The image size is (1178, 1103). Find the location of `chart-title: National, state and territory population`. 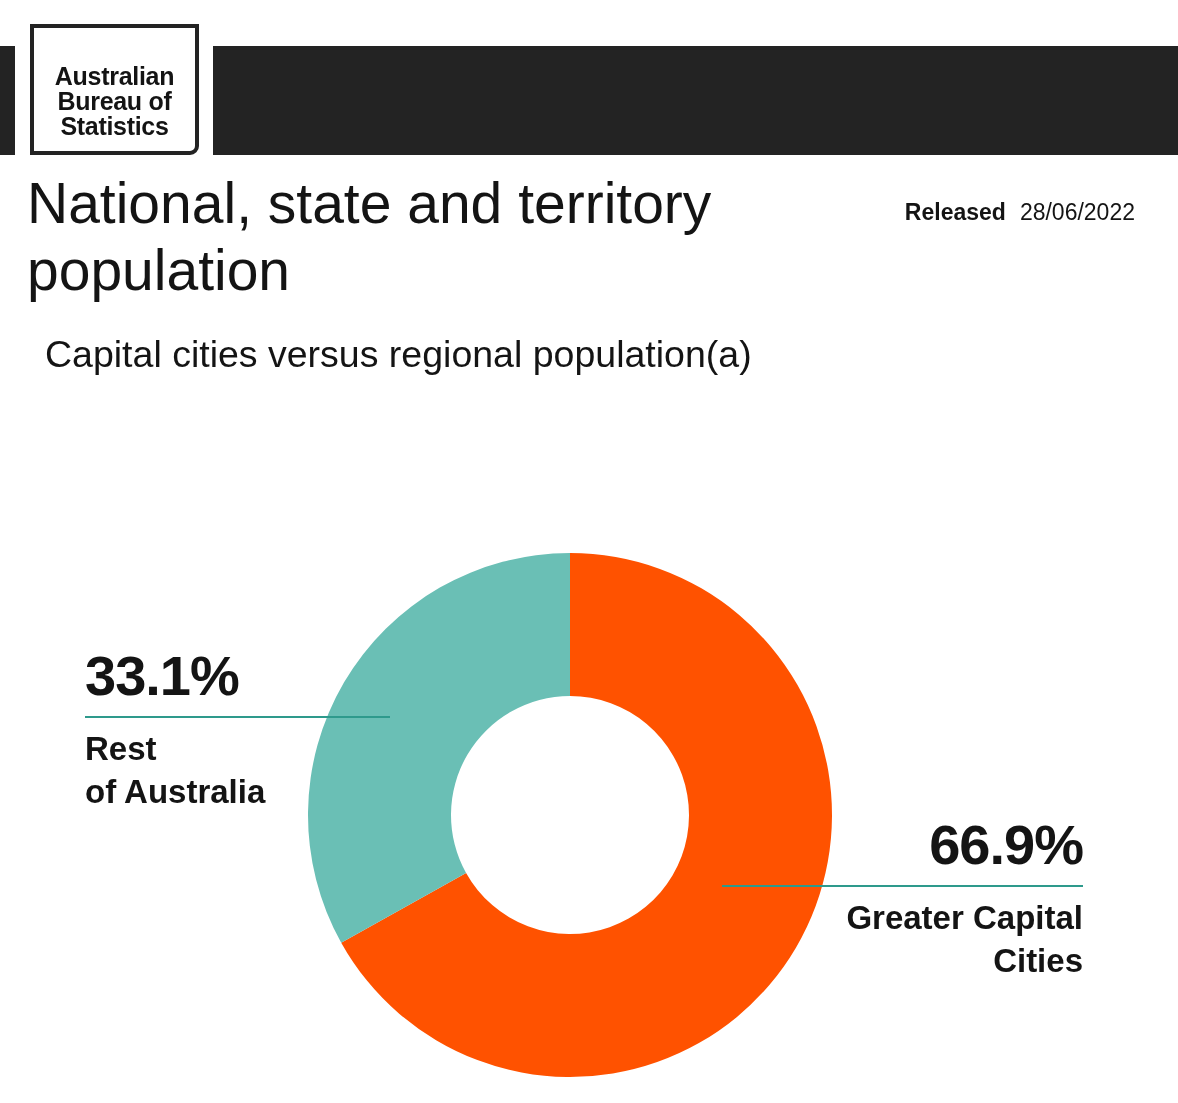

chart-title: National, state and territory population is located at coordinates (369, 236).